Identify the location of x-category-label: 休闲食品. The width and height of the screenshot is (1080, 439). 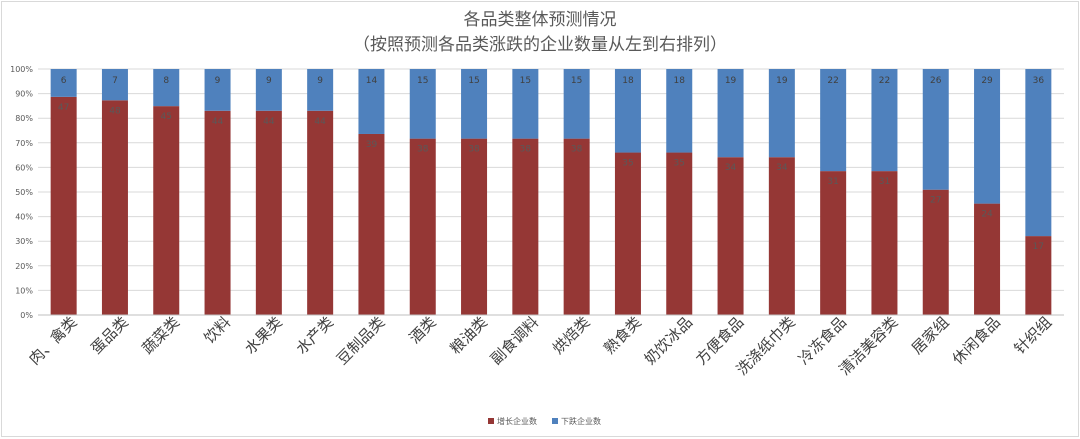
(976, 340).